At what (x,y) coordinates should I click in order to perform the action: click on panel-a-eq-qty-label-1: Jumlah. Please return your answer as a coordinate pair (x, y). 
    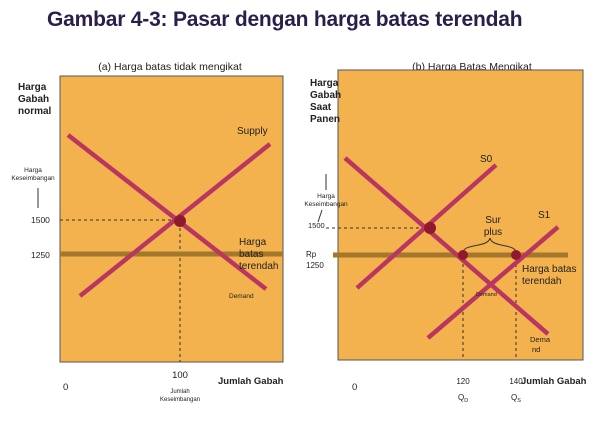
    Looking at the image, I should click on (179, 392).